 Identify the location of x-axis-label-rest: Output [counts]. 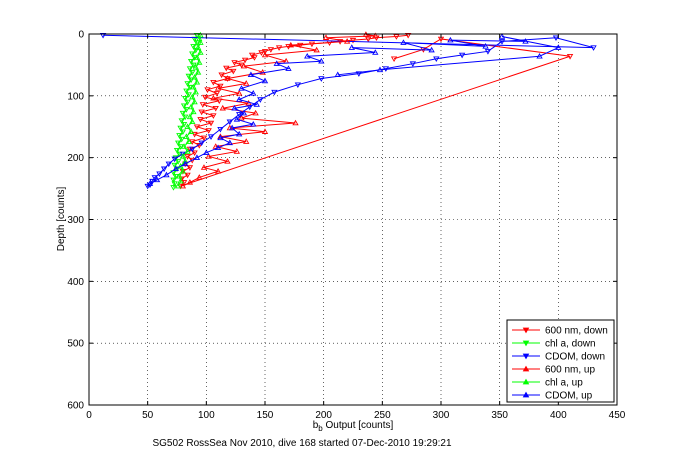
(358, 425).